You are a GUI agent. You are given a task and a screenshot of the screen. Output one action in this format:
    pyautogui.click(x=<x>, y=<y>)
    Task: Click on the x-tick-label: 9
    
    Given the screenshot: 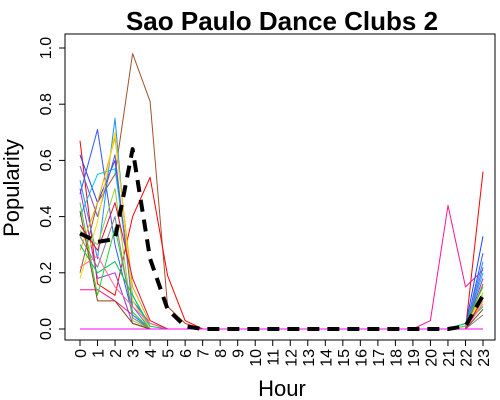 What is the action you would take?
    pyautogui.click(x=239, y=353)
    